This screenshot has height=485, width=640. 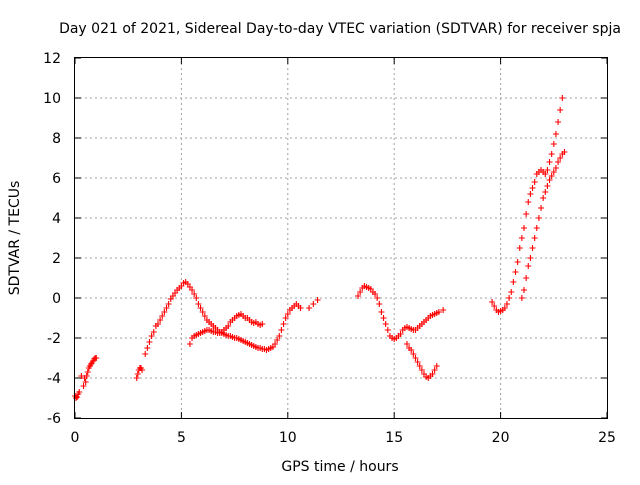 I want to click on y-tick-label: -2, so click(x=54, y=339).